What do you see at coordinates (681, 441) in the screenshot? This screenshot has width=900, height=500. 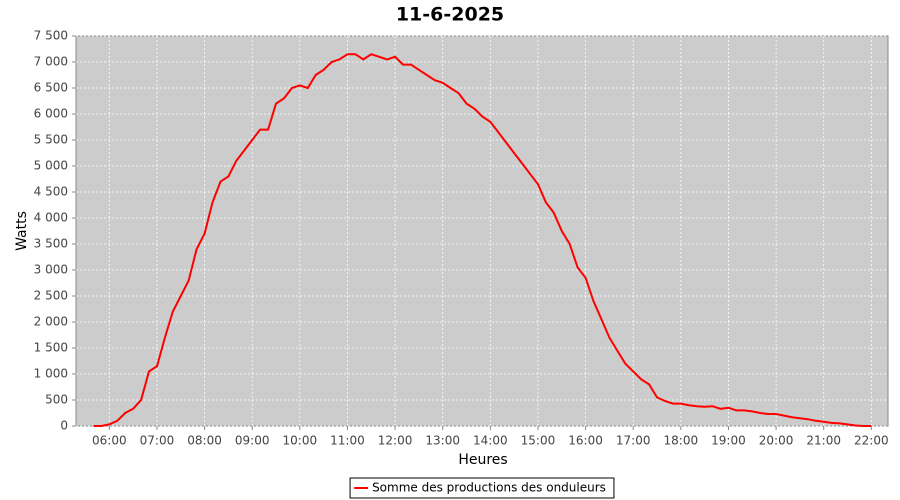 I see `x-tick-label: 18:00` at bounding box center [681, 441].